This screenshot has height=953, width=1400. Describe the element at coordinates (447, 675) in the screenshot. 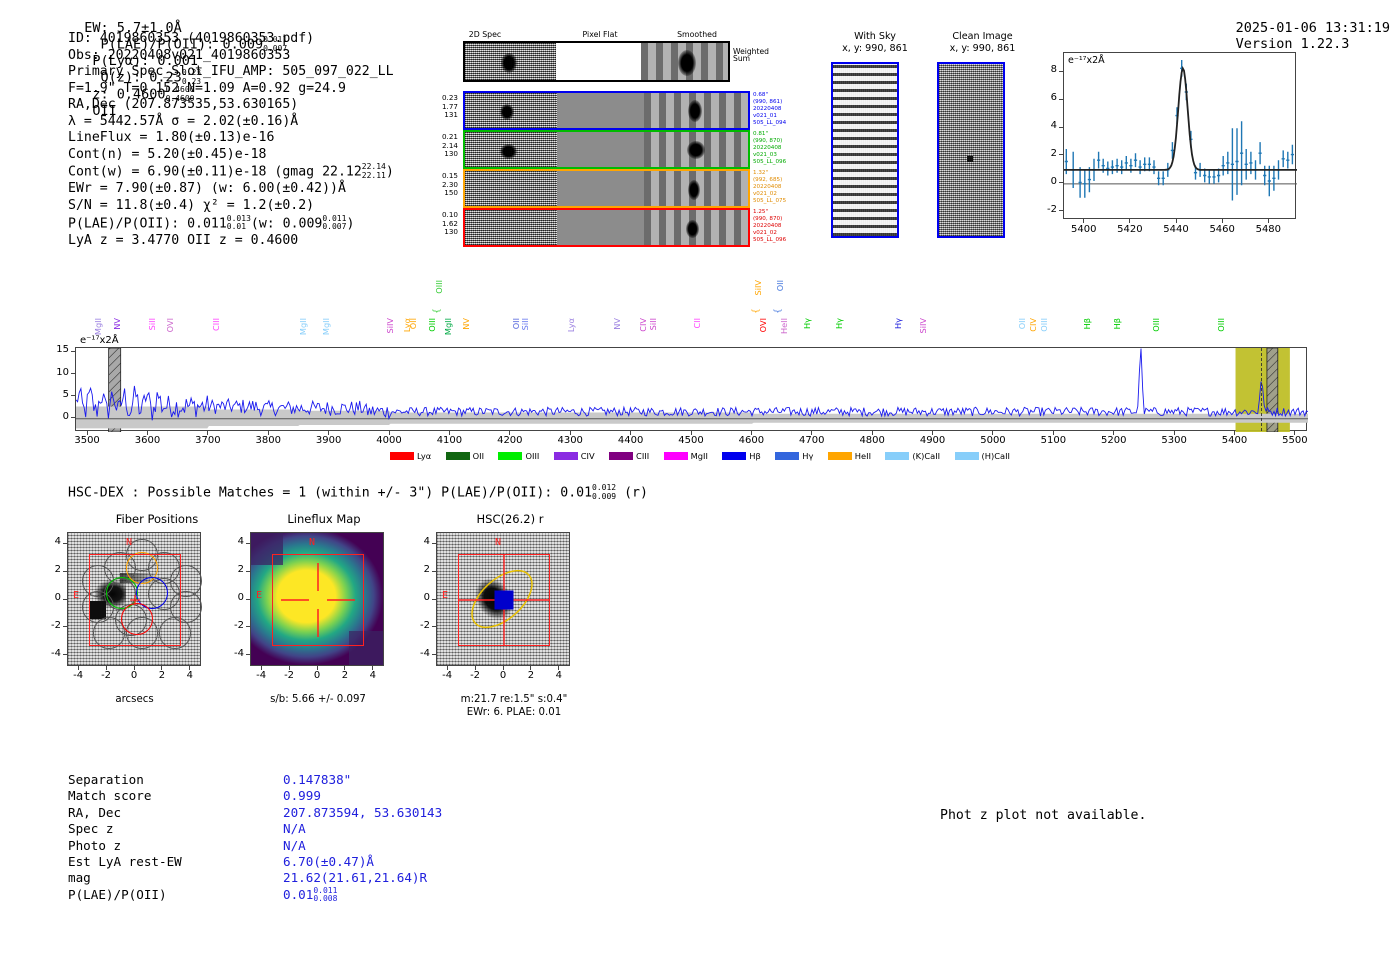

I see `hsc-xtick-label: -4` at that location.